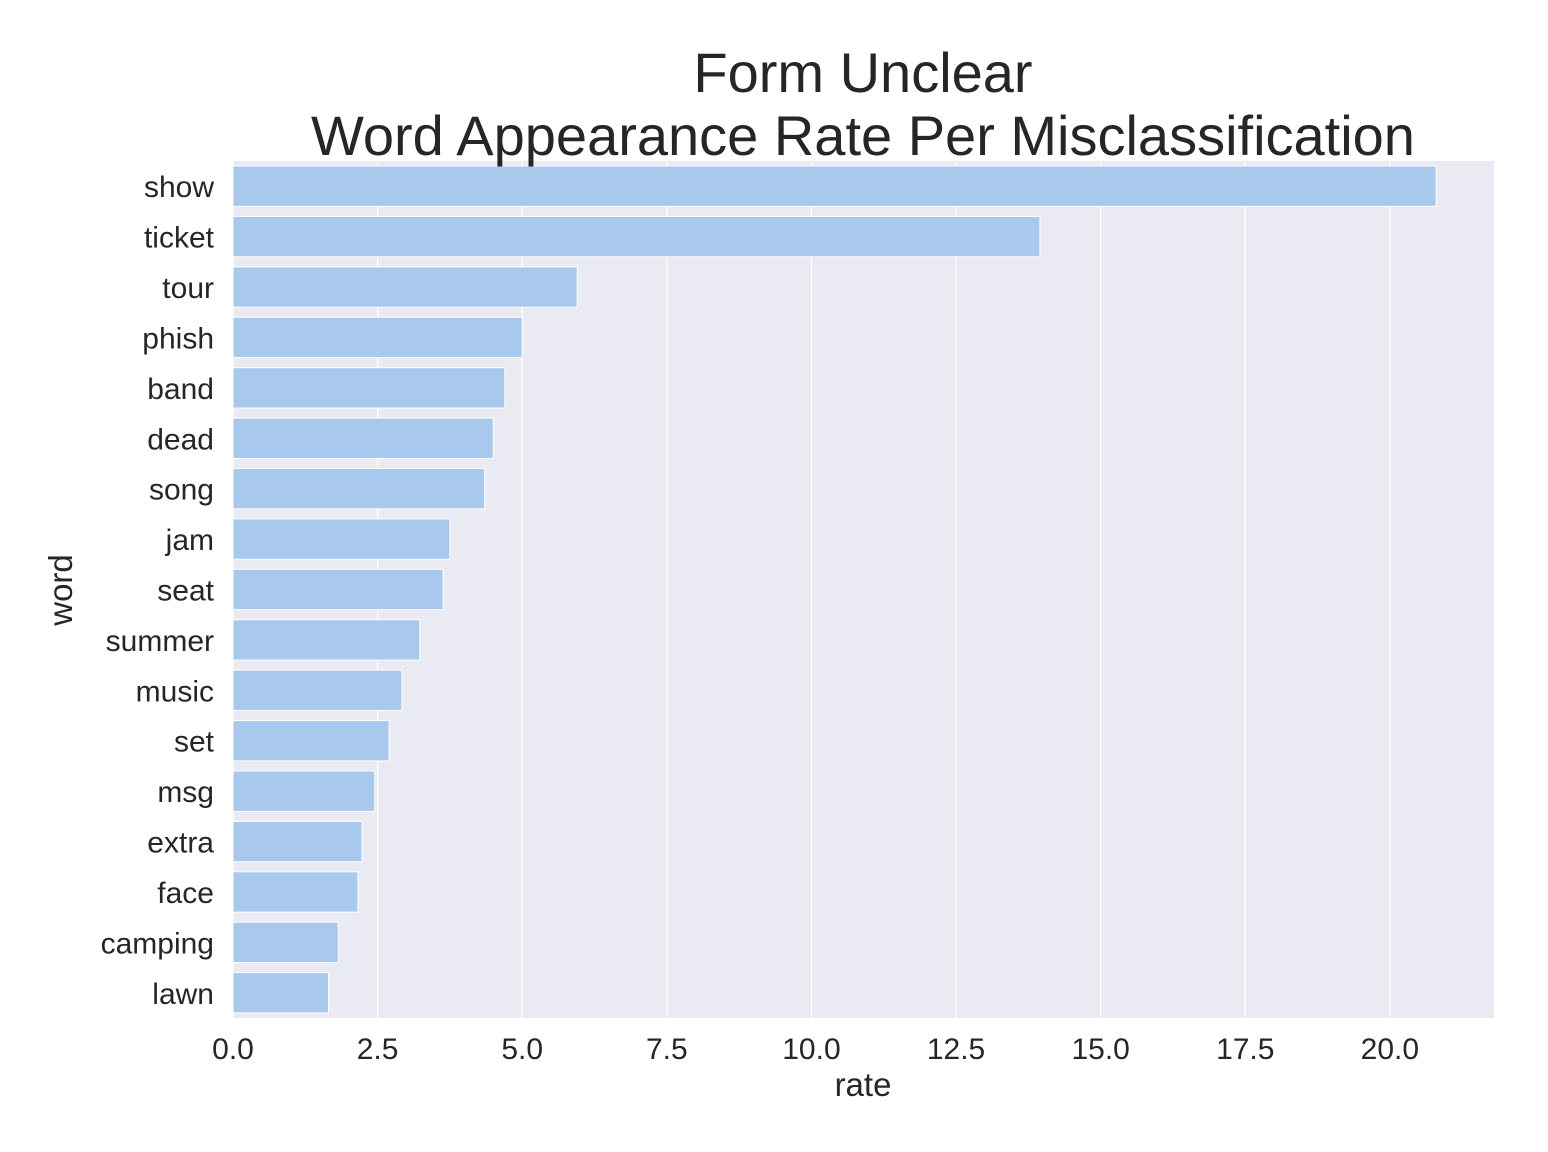 The height and width of the screenshot is (1152, 1548). Describe the element at coordinates (295, 892) in the screenshot. I see `bar-face` at that location.